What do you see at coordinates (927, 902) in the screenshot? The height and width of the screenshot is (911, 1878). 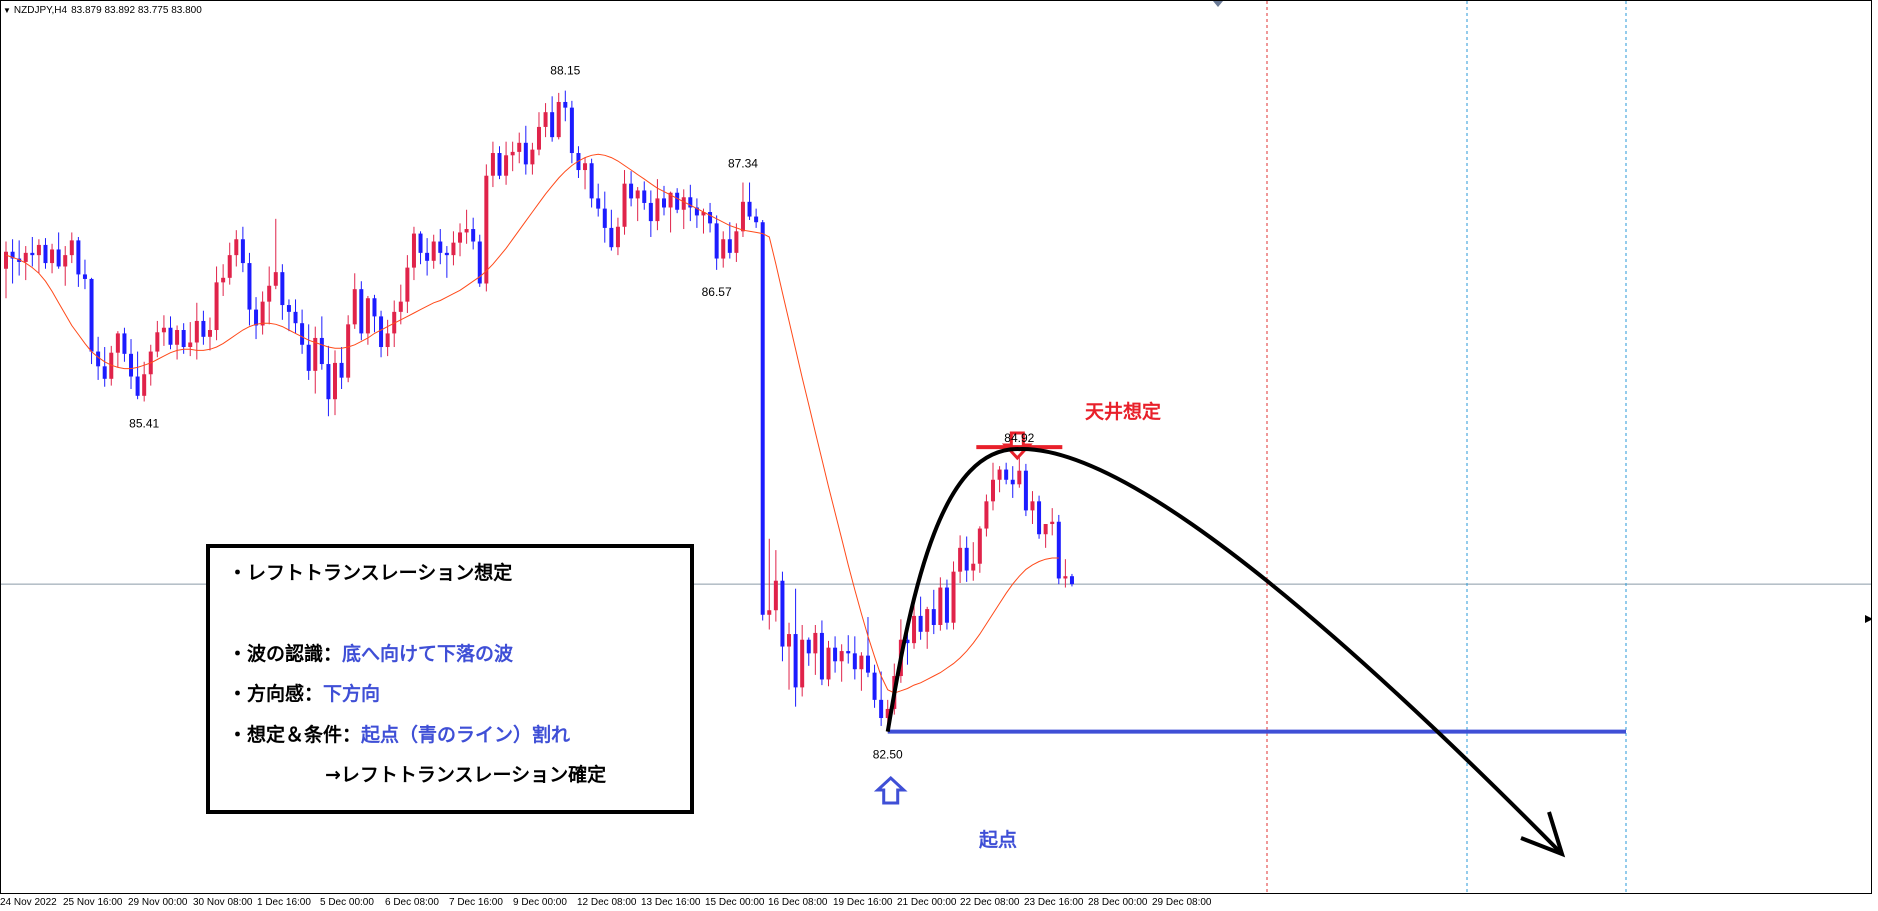 I see `time-axis-label: 21 Dec 00:00` at bounding box center [927, 902].